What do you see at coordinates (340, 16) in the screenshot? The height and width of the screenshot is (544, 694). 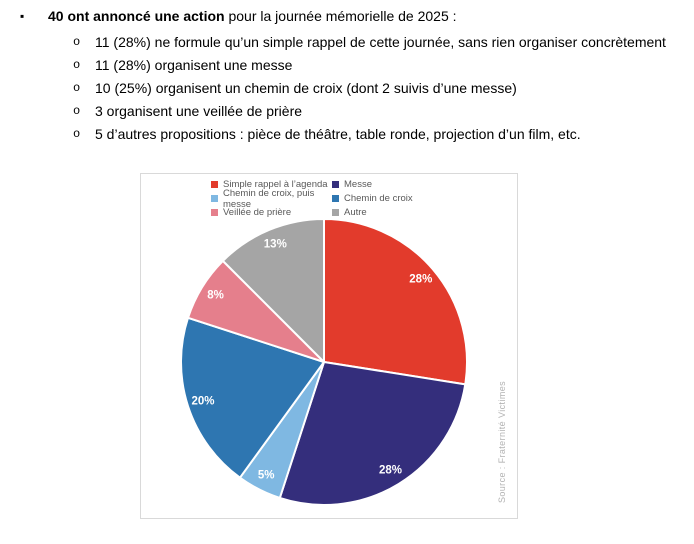 I see `bullet-main-rest: pour la journée mémorielle de 2025 :` at bounding box center [340, 16].